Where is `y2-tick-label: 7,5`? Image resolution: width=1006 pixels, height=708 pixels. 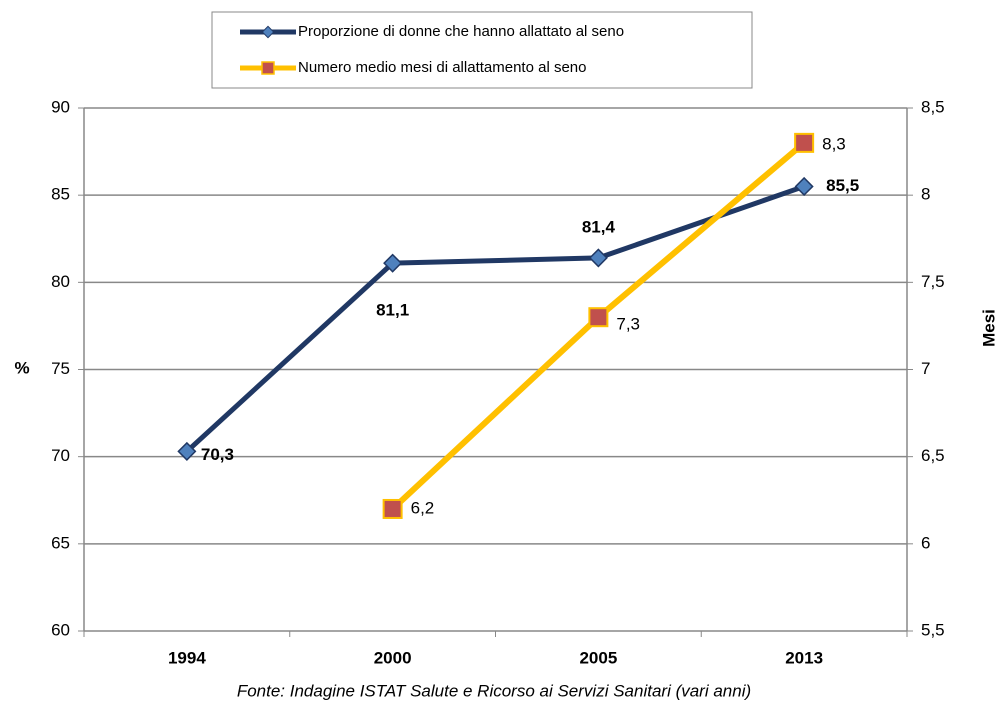 y2-tick-label: 7,5 is located at coordinates (933, 281).